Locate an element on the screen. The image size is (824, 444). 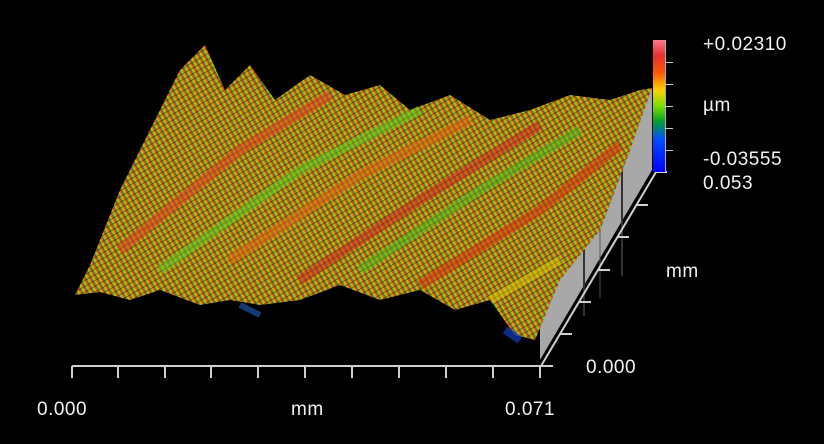
y-unit-label: mm is located at coordinates (682, 271).